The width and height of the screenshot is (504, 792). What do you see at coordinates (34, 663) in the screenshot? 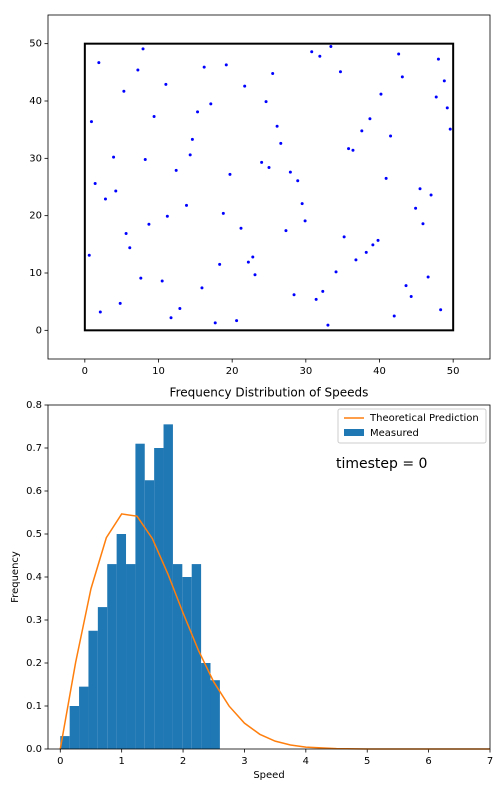
I see `y-tick-label: 0.2` at bounding box center [34, 663].